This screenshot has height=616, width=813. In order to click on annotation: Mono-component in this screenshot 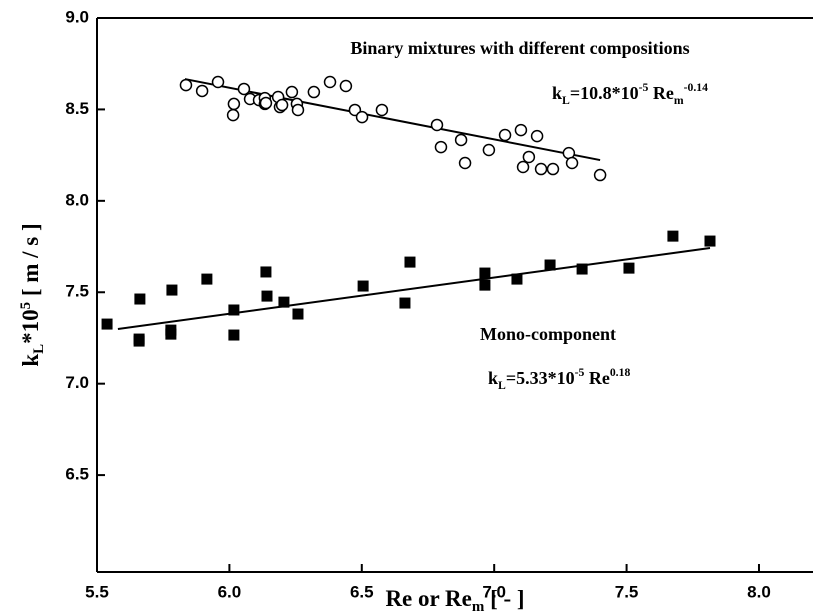, I will do `click(548, 334)`.